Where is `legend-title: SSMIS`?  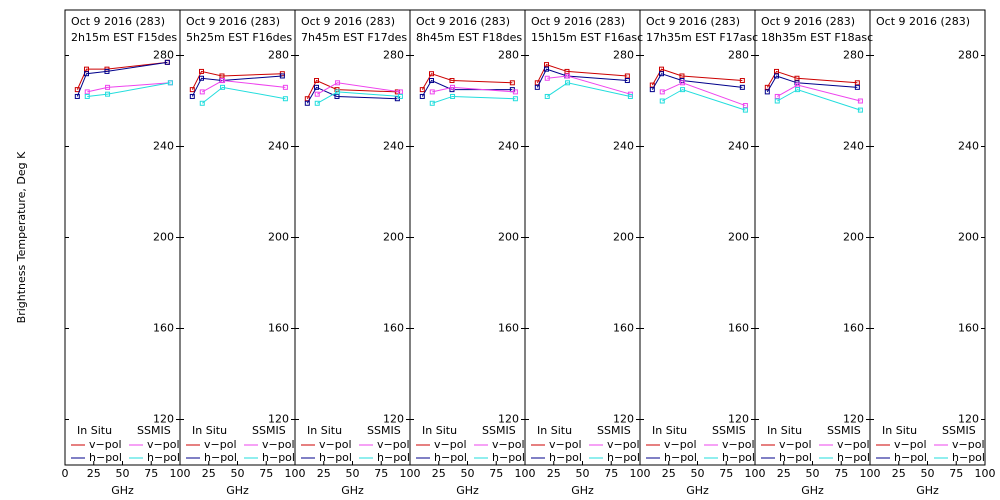 legend-title: SSMIS is located at coordinates (614, 430).